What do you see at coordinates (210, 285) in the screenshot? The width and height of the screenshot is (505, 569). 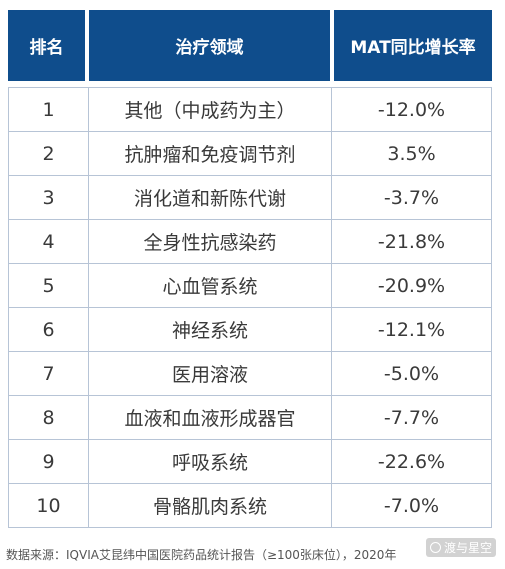 I see `cell-area: 心血管系统` at bounding box center [210, 285].